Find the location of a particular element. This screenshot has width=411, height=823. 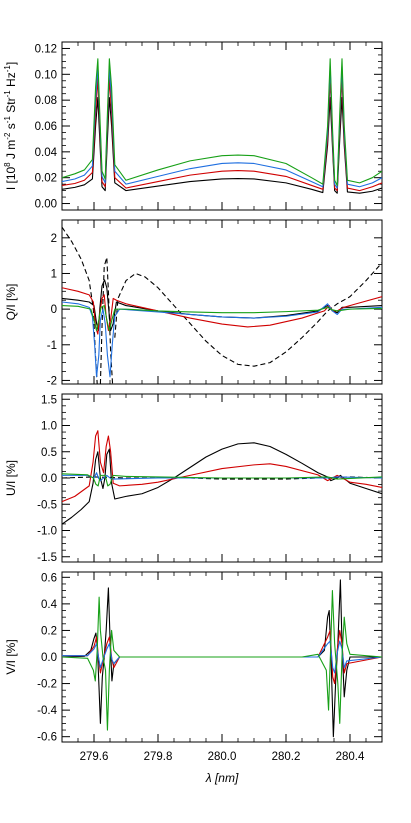

u-ytick-label: -1.5 is located at coordinates (47, 558).